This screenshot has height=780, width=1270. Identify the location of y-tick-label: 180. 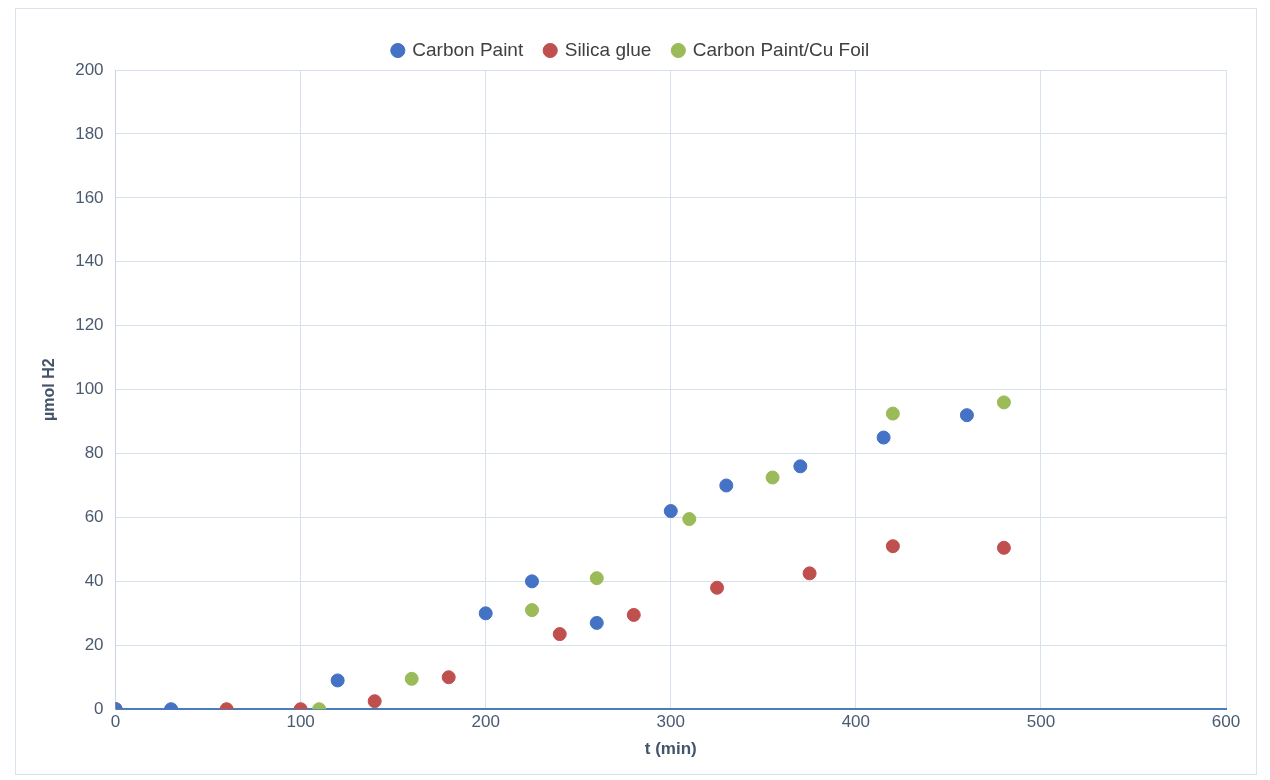
(89, 133).